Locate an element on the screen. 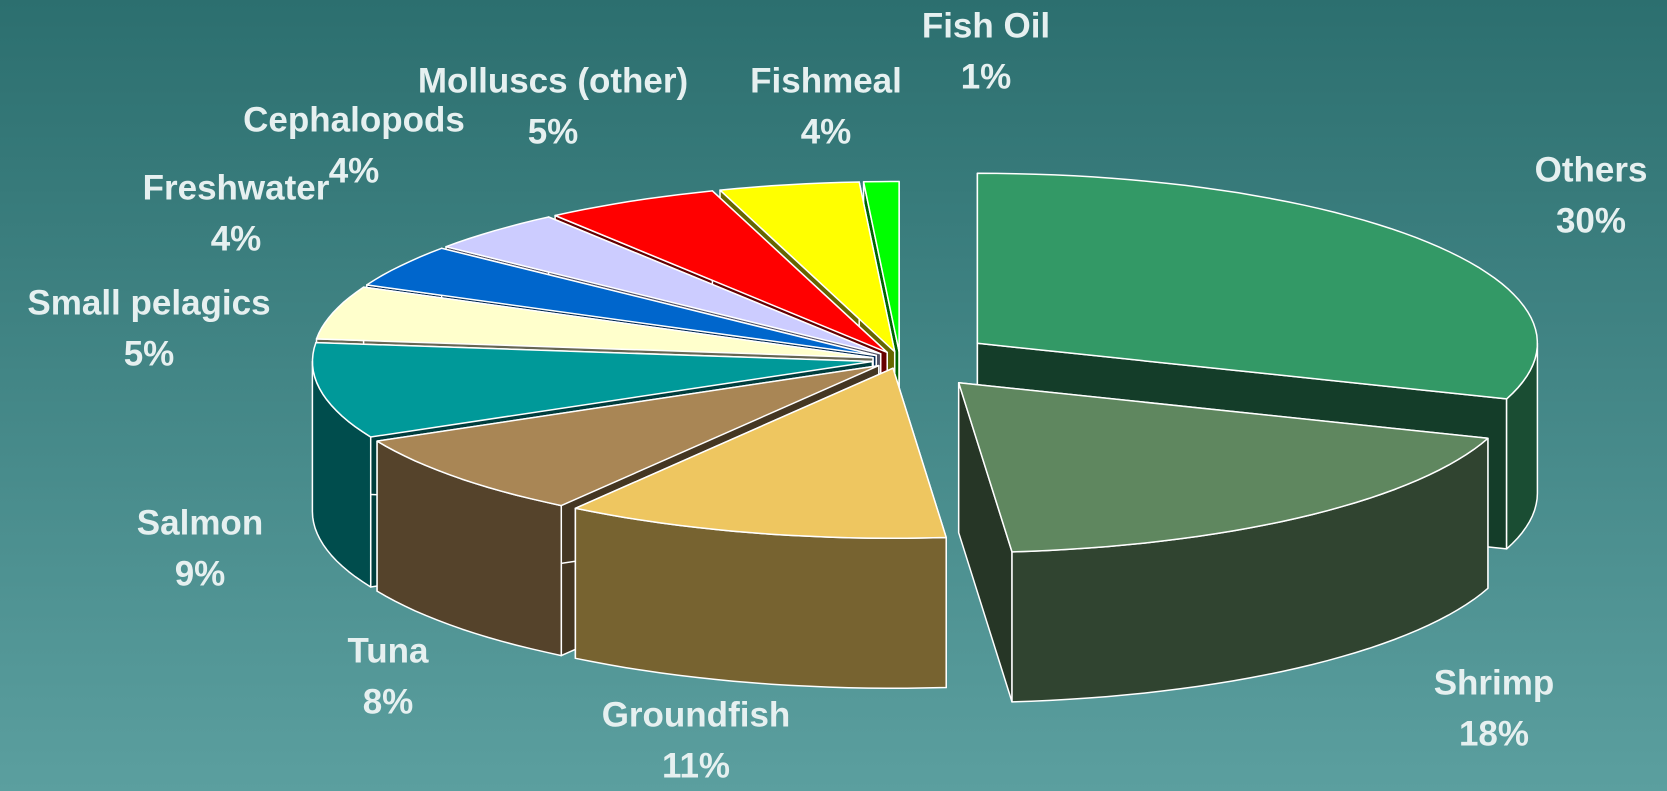  slice-label: Shrimp is located at coordinates (1494, 682).